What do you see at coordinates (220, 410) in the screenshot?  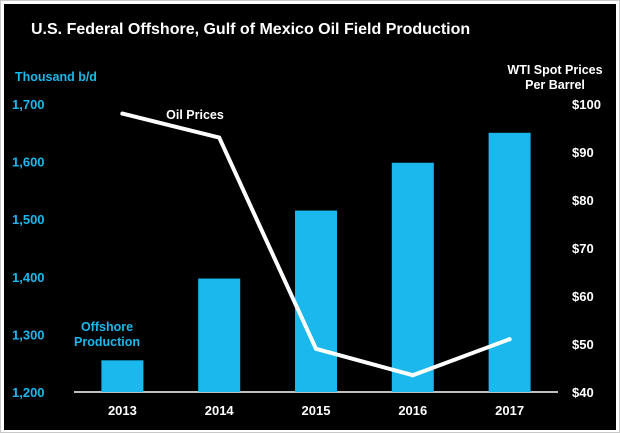 I see `x-tick-label-2014: 2014` at bounding box center [220, 410].